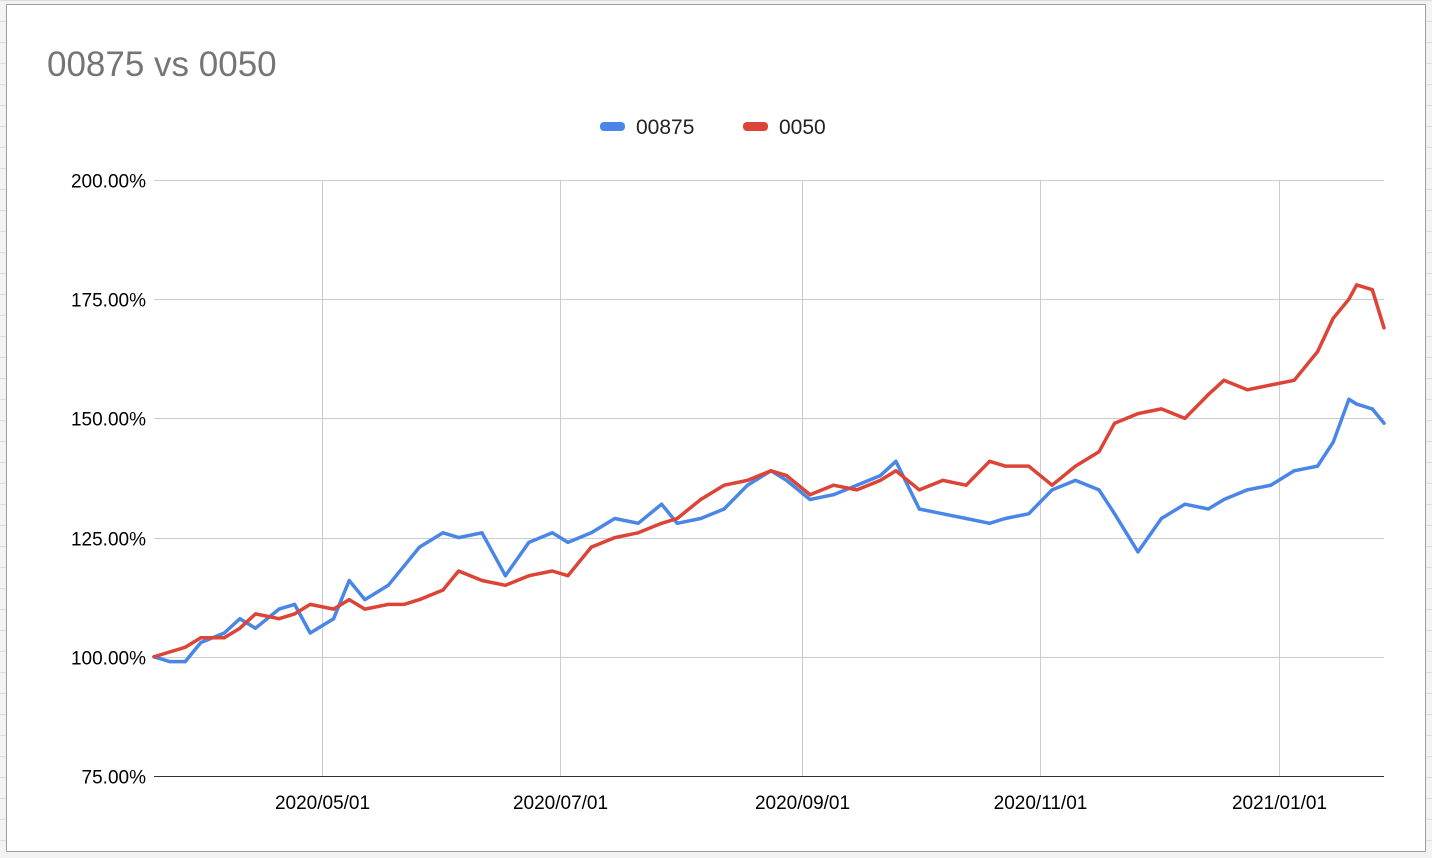 The height and width of the screenshot is (858, 1432). Describe the element at coordinates (108, 301) in the screenshot. I see `y-tick-label: 175.00%` at that location.